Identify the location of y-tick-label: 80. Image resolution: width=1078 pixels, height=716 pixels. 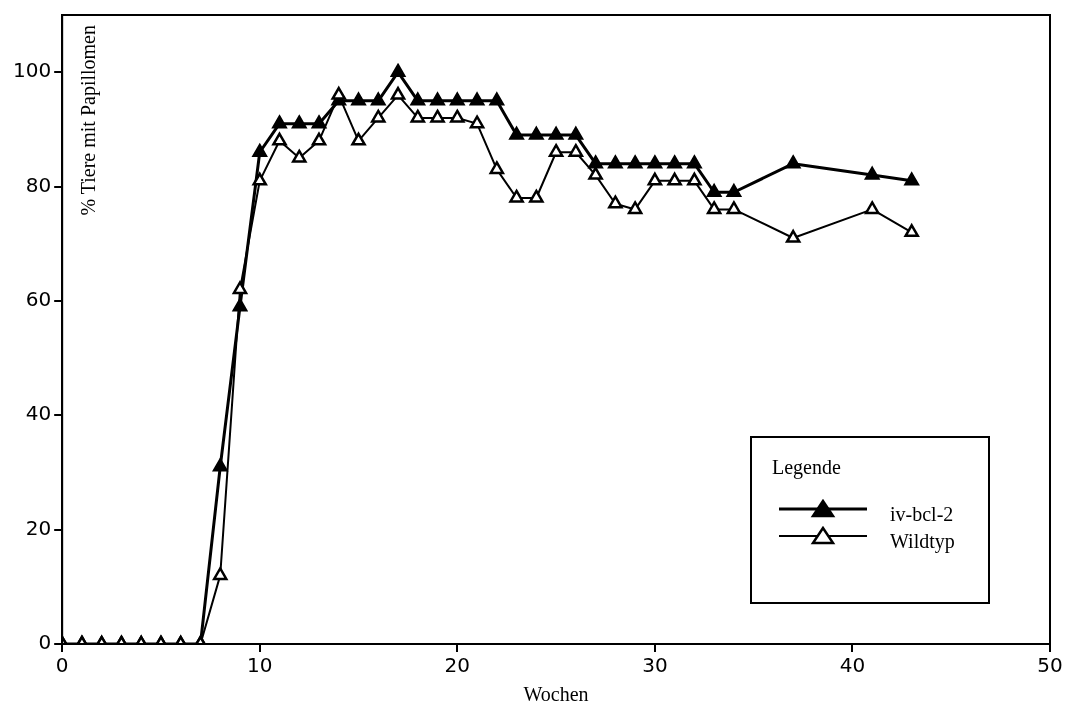
(38, 184).